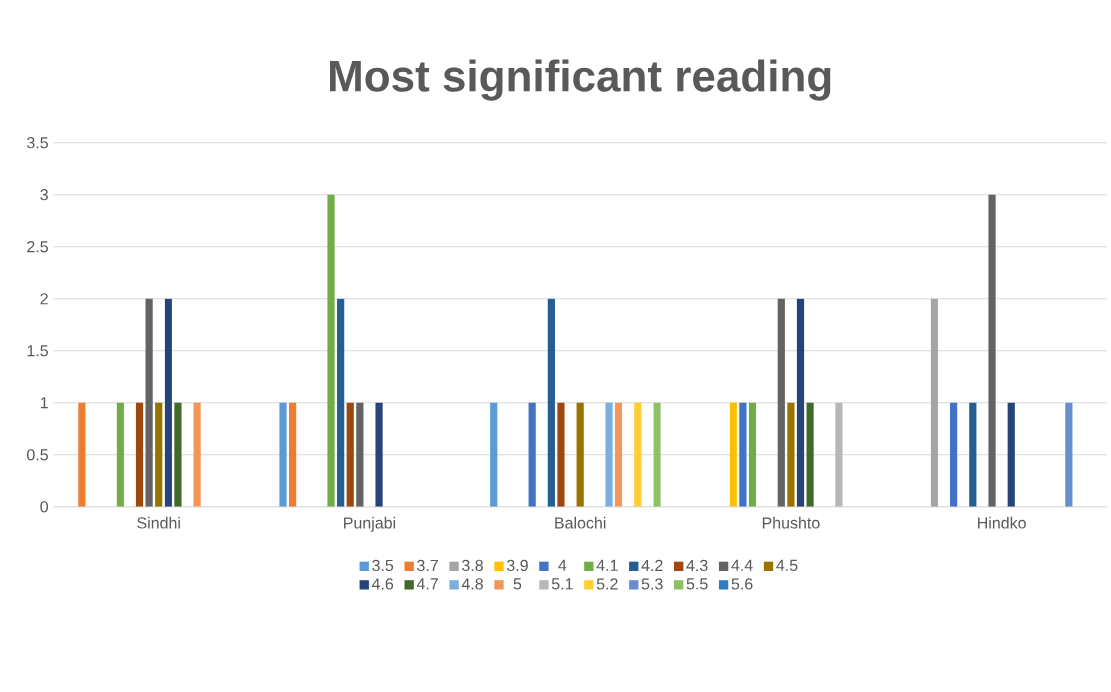 The height and width of the screenshot is (692, 1111). I want to click on x-tick-label: Phushto, so click(791, 522).